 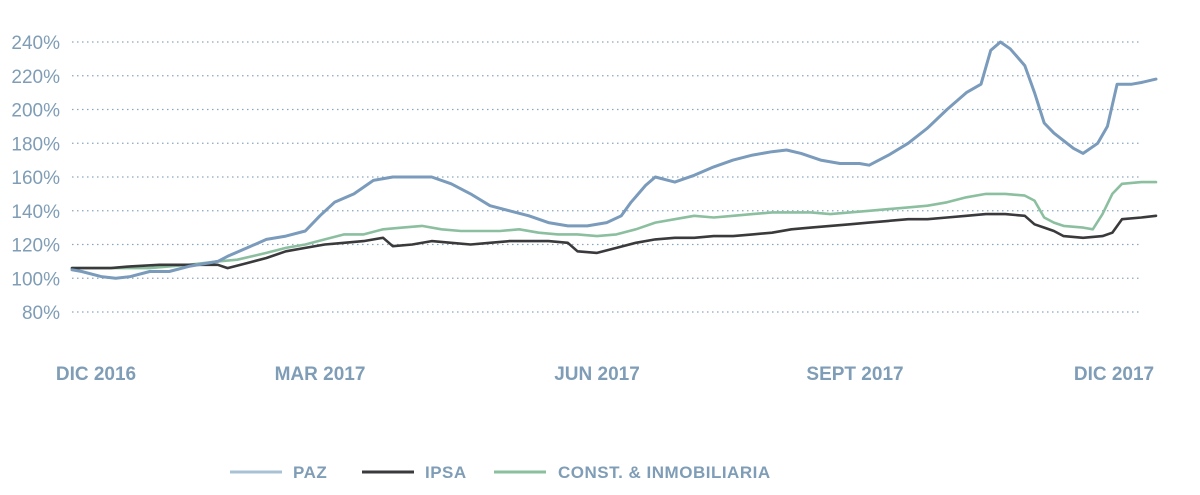 What do you see at coordinates (35, 246) in the screenshot?
I see `y-tick-label: 120%` at bounding box center [35, 246].